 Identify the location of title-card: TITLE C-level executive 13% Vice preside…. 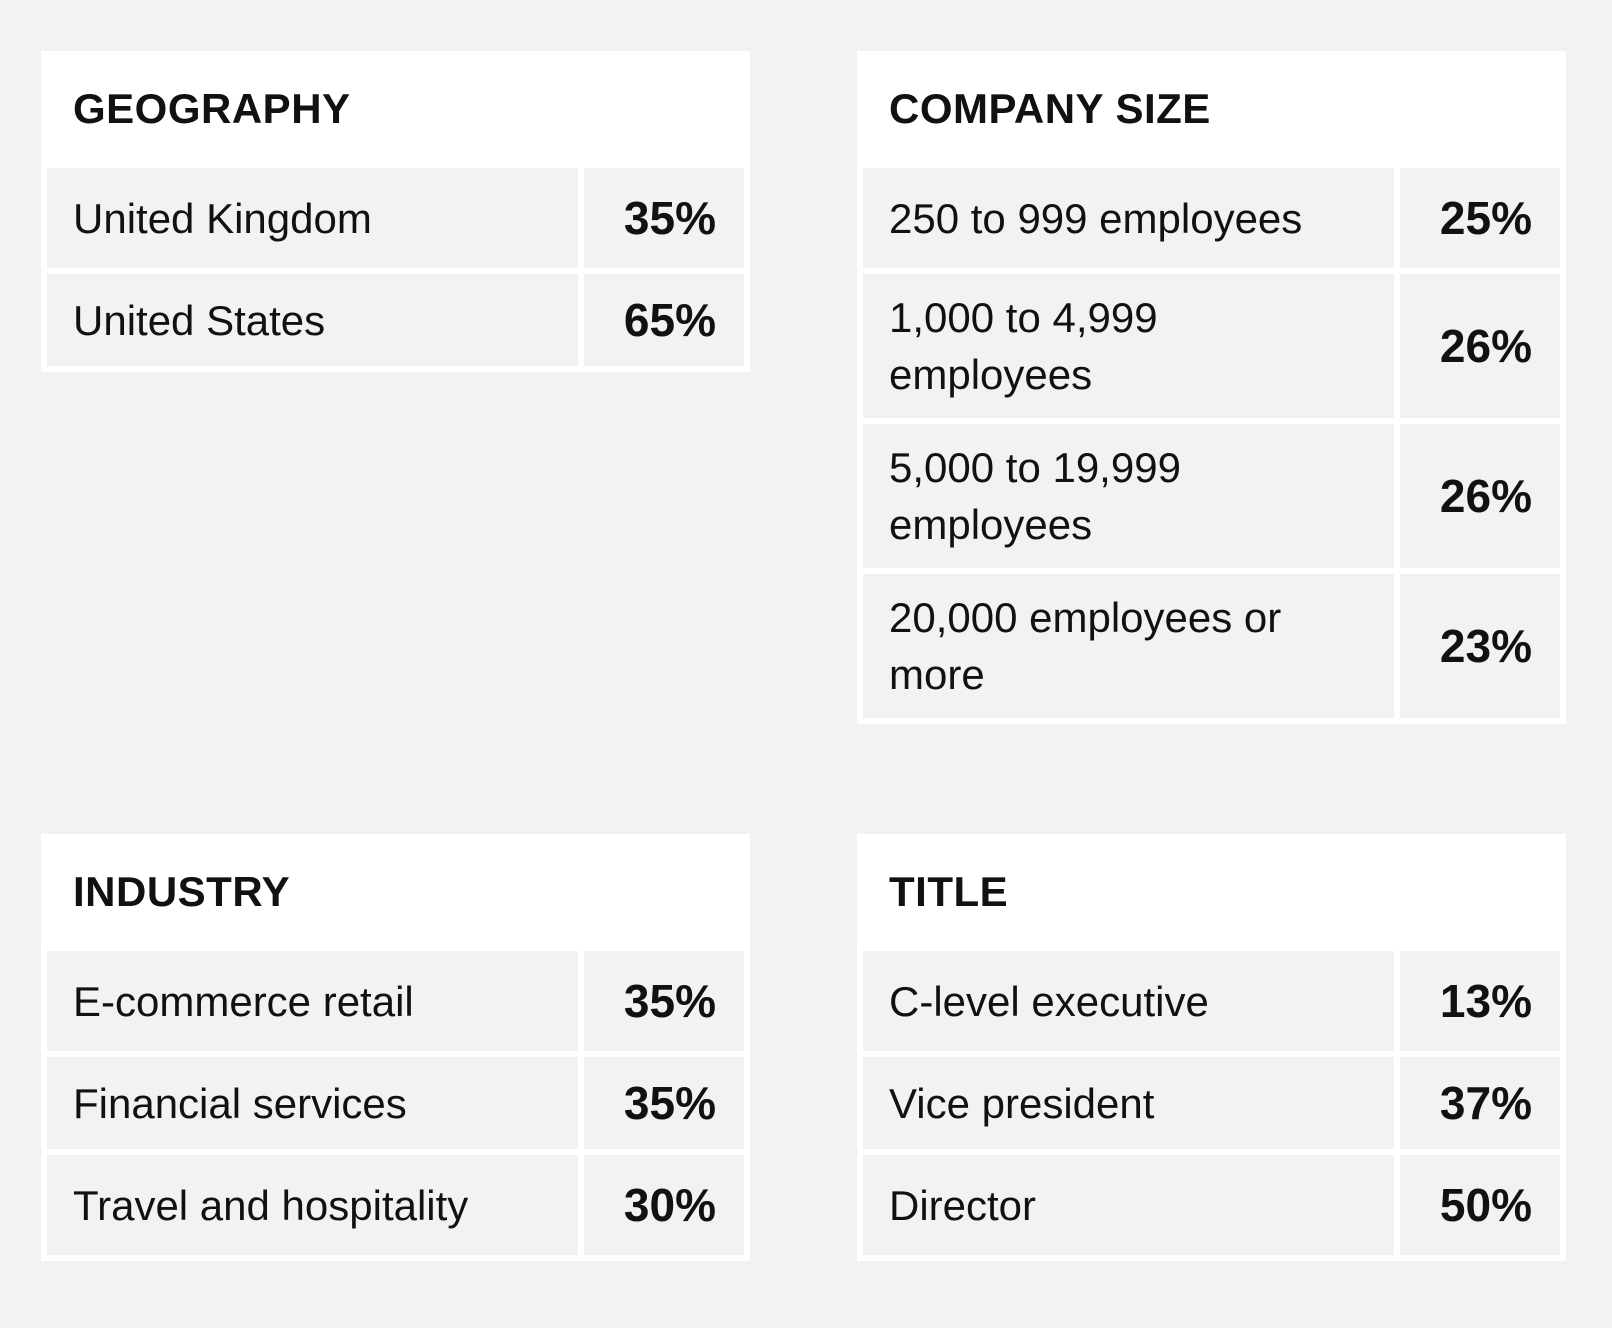
(1211, 1047).